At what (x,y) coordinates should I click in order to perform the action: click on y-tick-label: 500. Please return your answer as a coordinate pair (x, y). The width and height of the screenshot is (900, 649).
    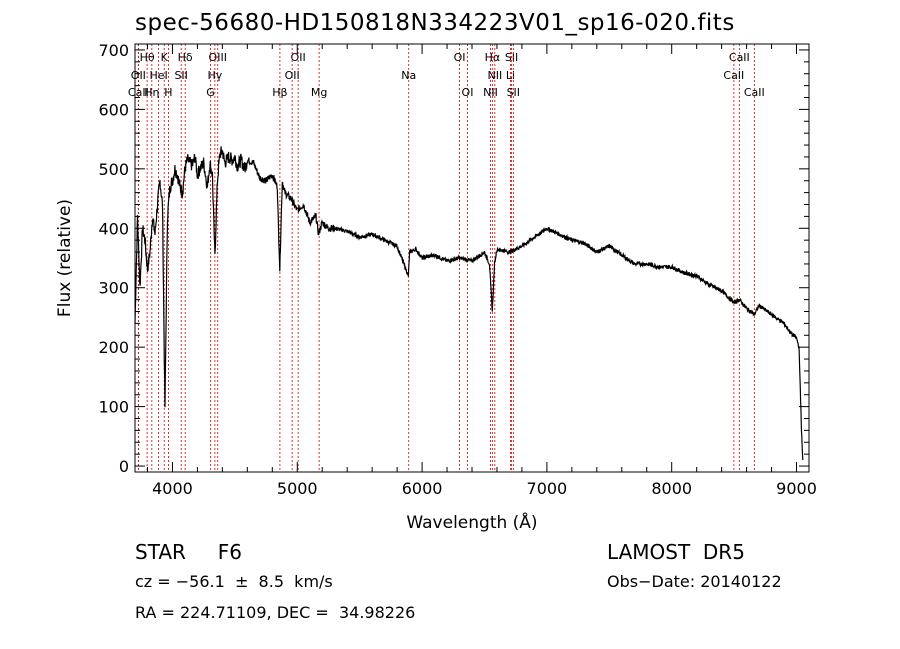
    Looking at the image, I should click on (113, 169).